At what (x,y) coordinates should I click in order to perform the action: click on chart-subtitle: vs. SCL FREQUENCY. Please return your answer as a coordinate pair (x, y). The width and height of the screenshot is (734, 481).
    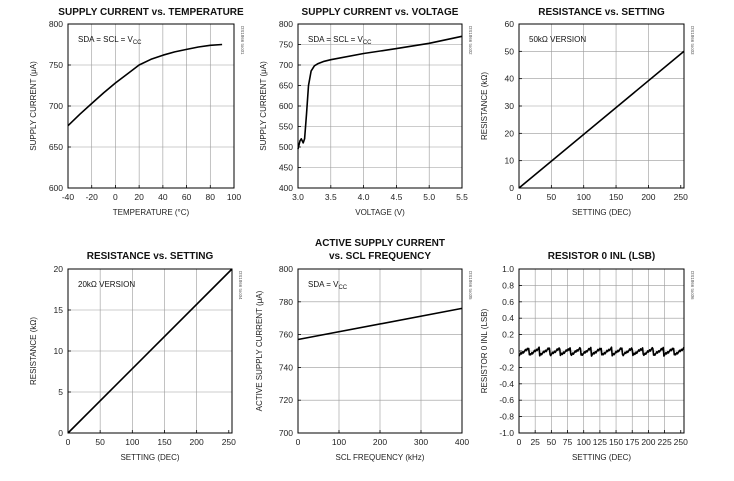
    Looking at the image, I should click on (380, 256).